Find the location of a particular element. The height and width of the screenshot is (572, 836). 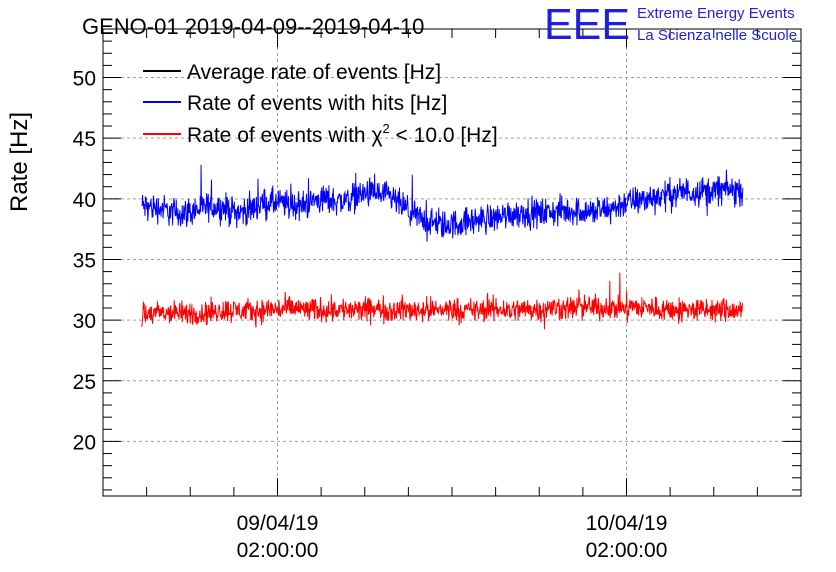

logo-line-2: La Scienza nelle Scuole is located at coordinates (717, 35).